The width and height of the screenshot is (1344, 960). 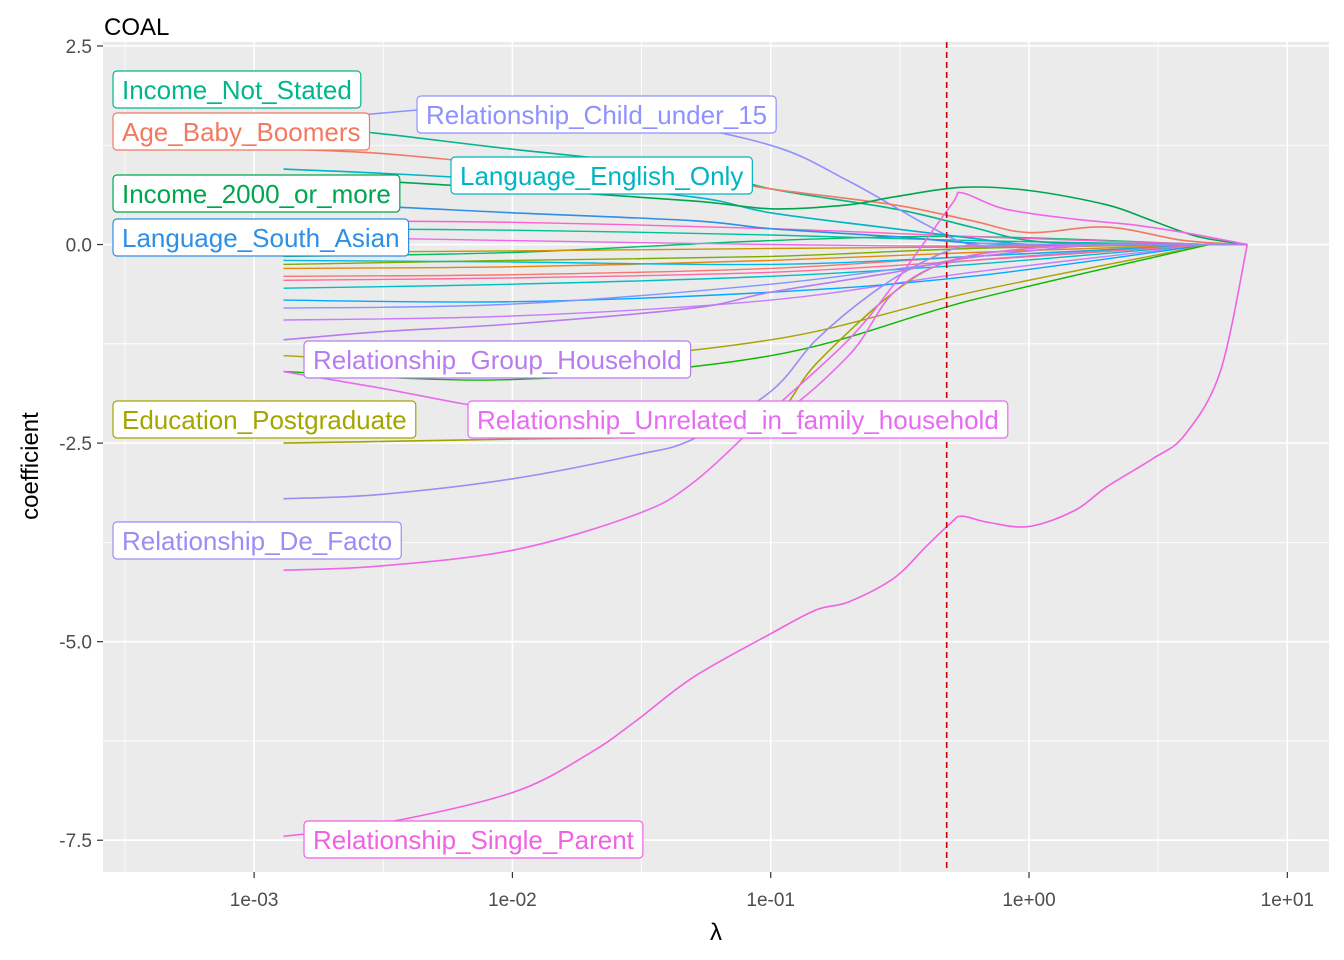 What do you see at coordinates (75, 444) in the screenshot?
I see `y-tick-label: -2.5` at bounding box center [75, 444].